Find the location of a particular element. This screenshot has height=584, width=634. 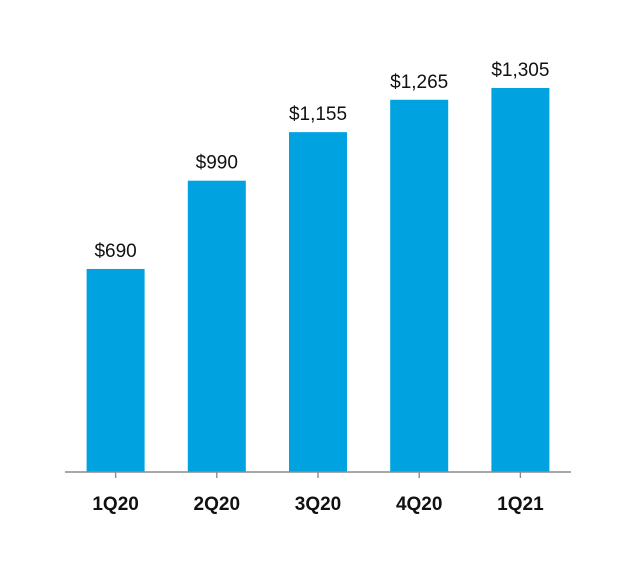

bar-4q20 is located at coordinates (419, 286).